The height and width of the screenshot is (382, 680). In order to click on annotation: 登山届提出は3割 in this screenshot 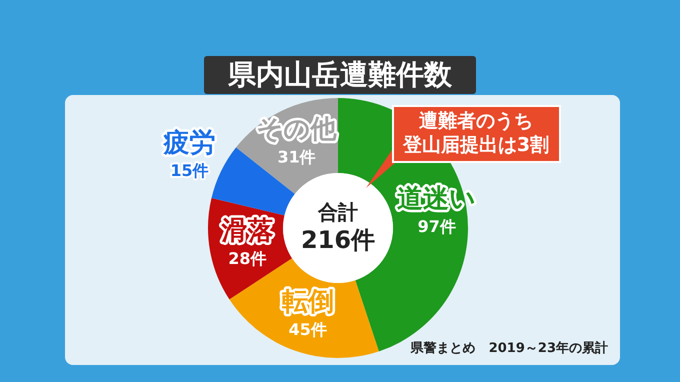, I will do `click(476, 145)`.